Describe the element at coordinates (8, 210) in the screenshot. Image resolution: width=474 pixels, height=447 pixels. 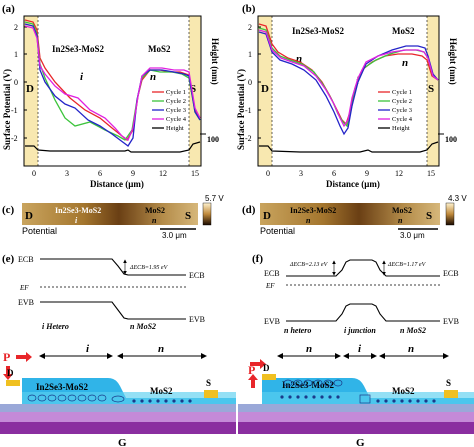
I see `panel-c-letter: (c)` at that location.